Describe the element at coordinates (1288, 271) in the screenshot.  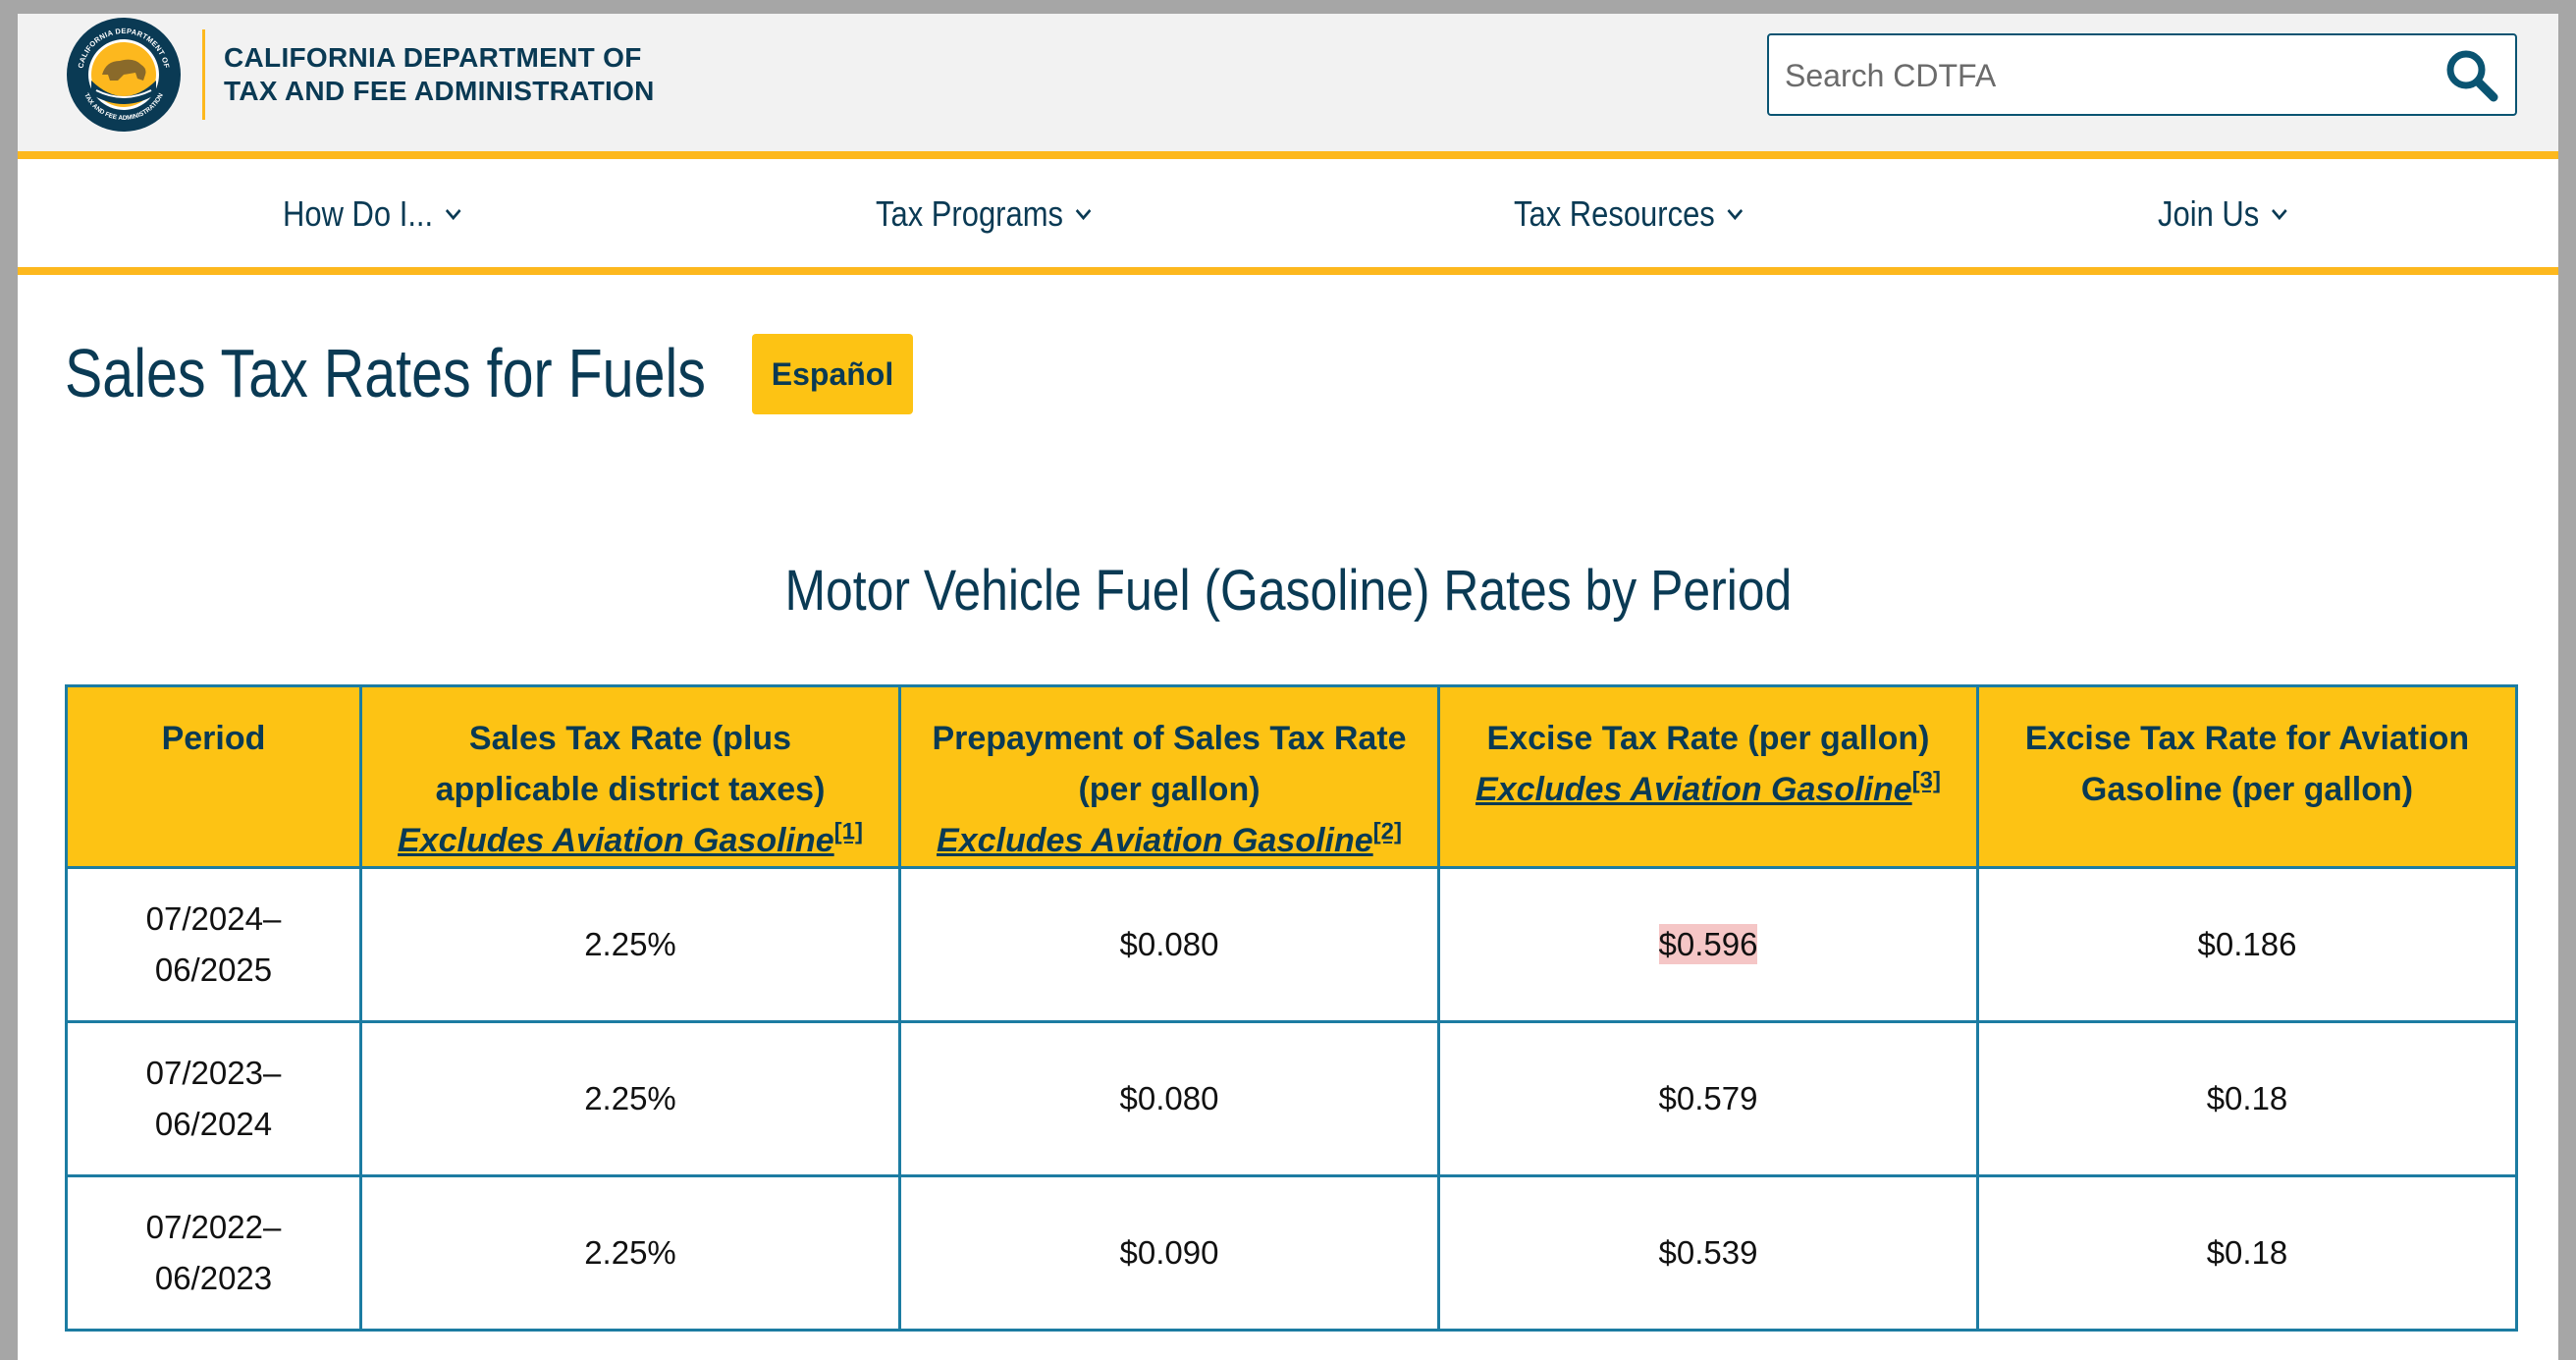
I see `nav-accent-bar` at that location.